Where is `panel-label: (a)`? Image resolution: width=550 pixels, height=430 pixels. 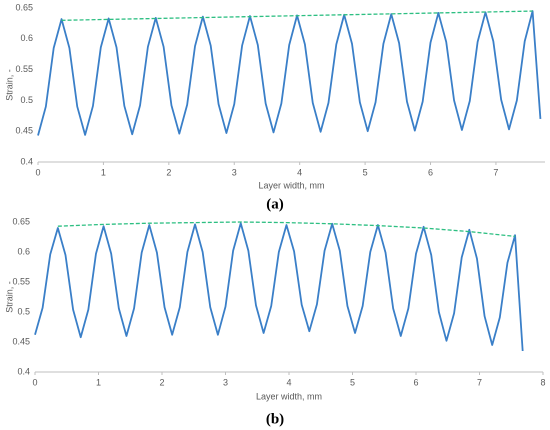 panel-label: (a) is located at coordinates (275, 204).